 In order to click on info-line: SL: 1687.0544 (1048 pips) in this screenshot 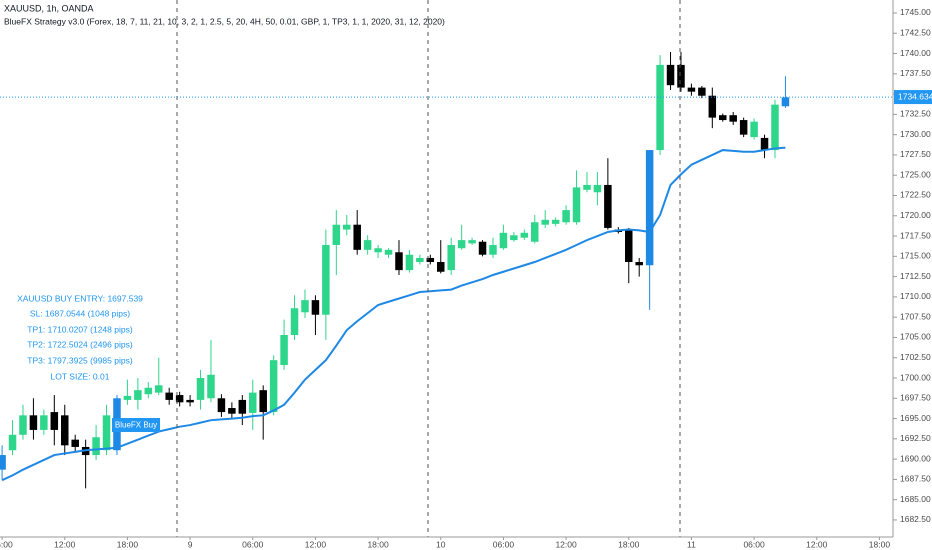, I will do `click(80, 313)`.